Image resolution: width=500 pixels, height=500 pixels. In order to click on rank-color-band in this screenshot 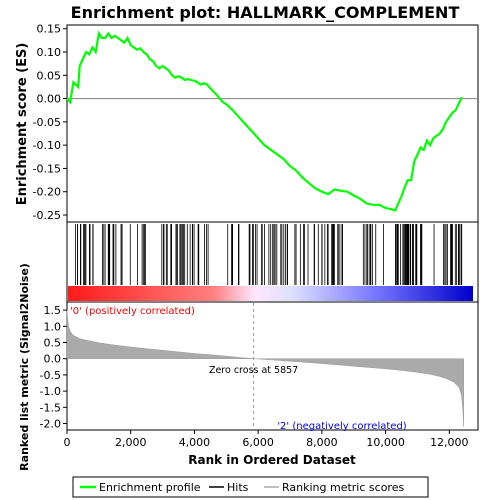, I will do `click(270, 293)`.